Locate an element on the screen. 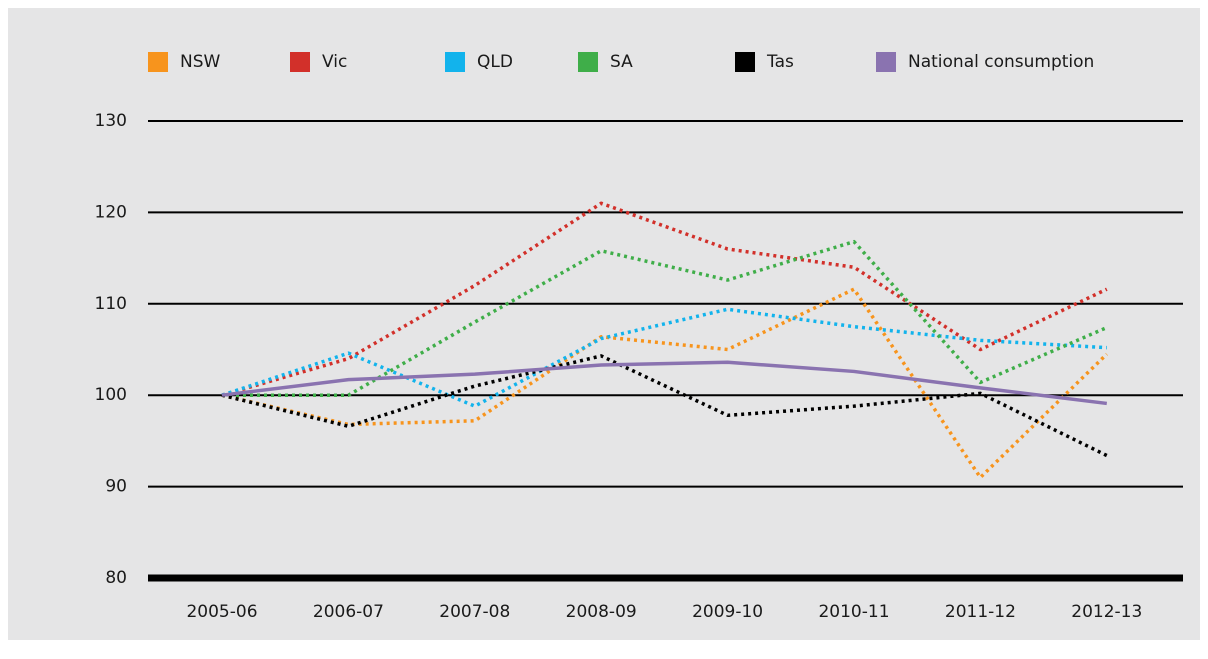 The height and width of the screenshot is (659, 1208). legend-label: SA is located at coordinates (621, 62).